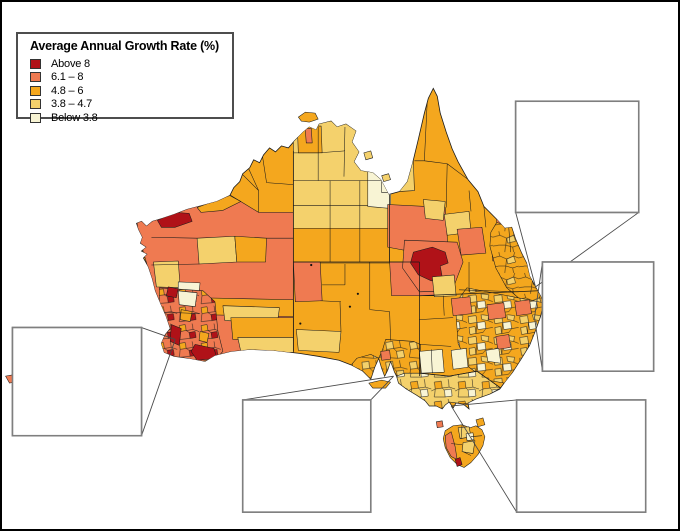  I want to click on callout-melbourne, so click(484, 456).